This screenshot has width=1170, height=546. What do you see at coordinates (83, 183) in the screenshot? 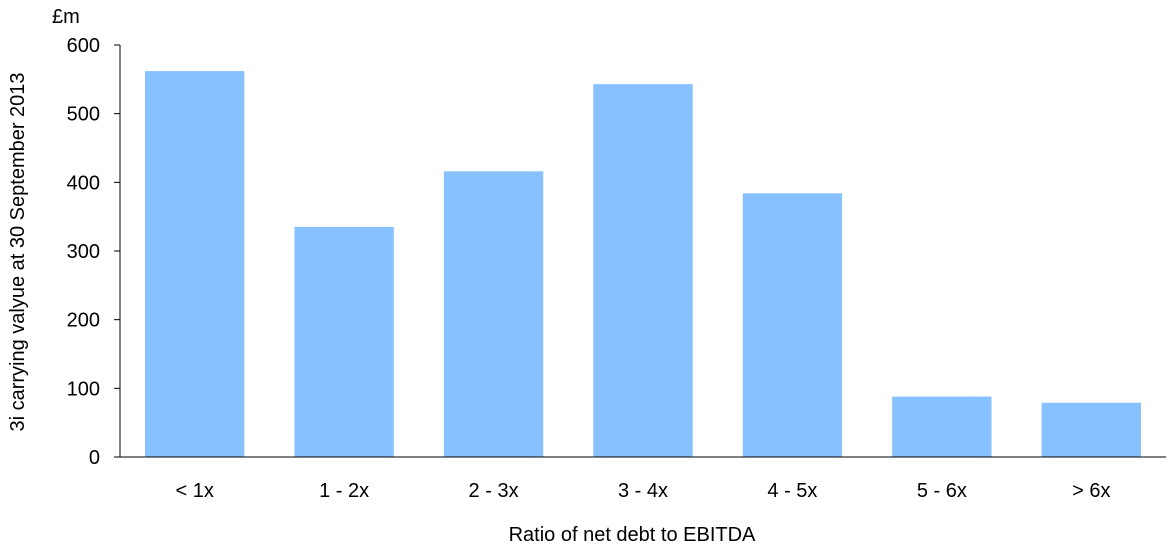
I see `y-tick-label: 400` at bounding box center [83, 183].